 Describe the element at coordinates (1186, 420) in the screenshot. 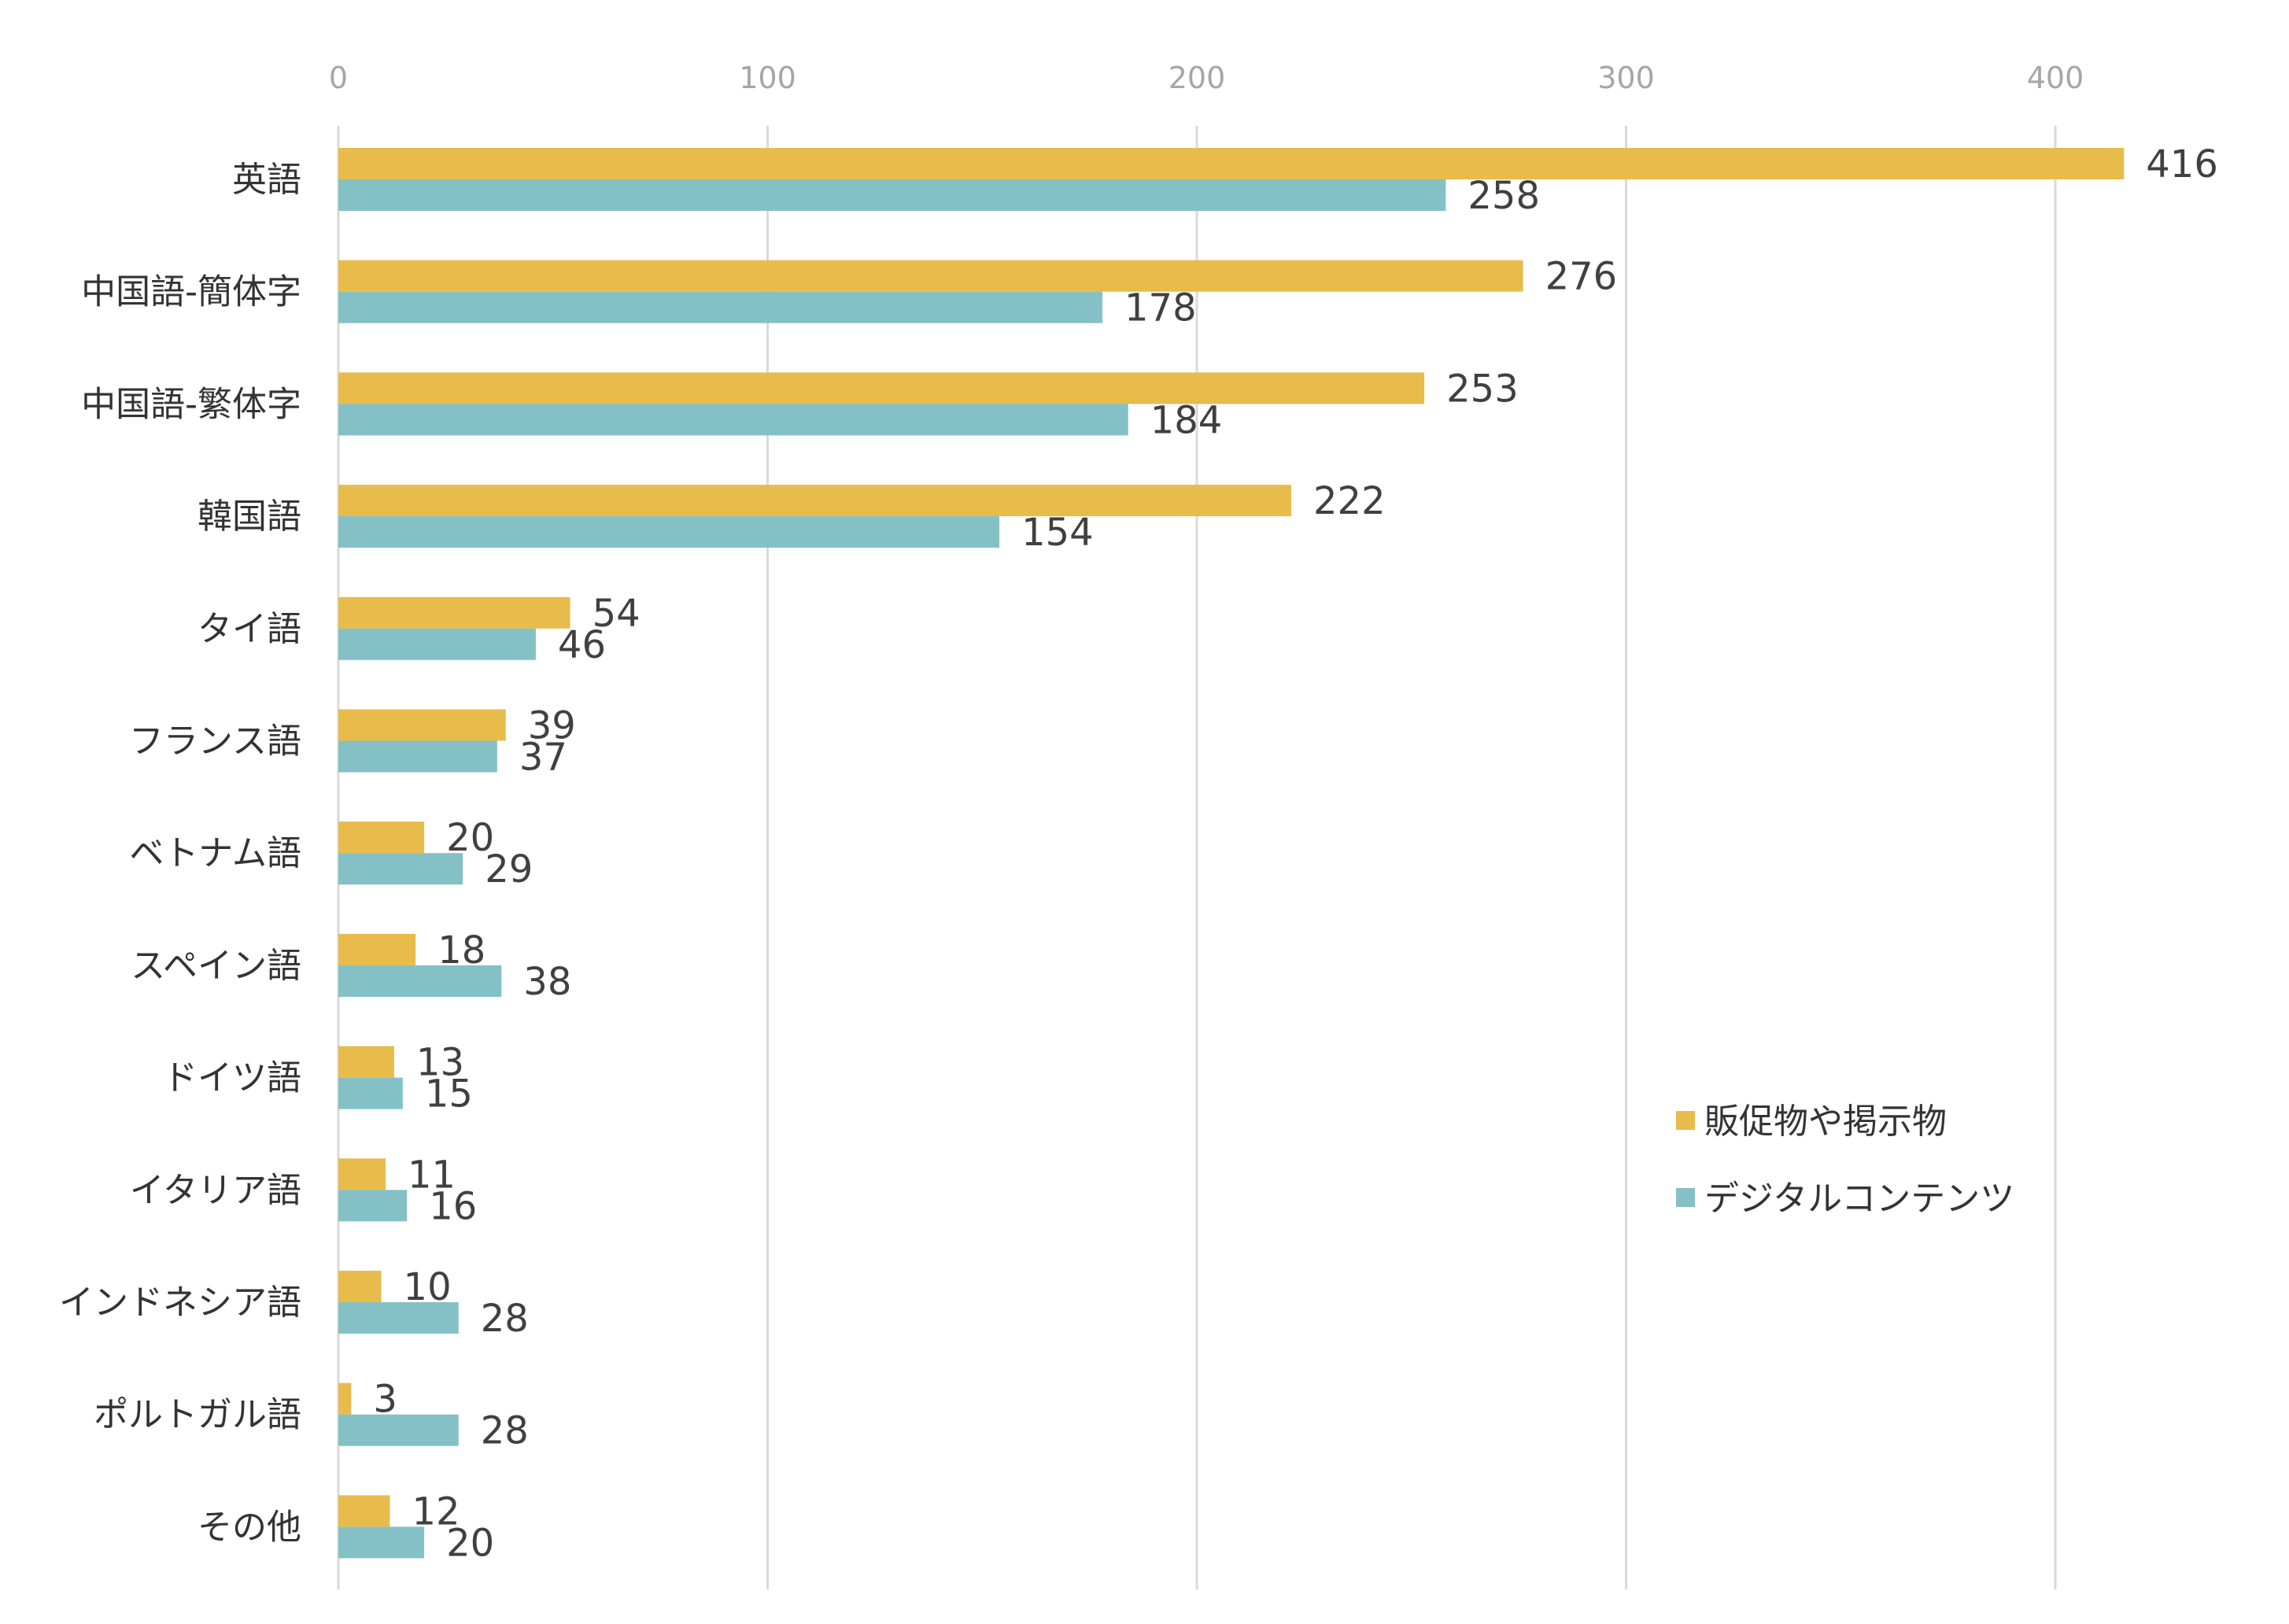

I see `data-label: 184` at that location.